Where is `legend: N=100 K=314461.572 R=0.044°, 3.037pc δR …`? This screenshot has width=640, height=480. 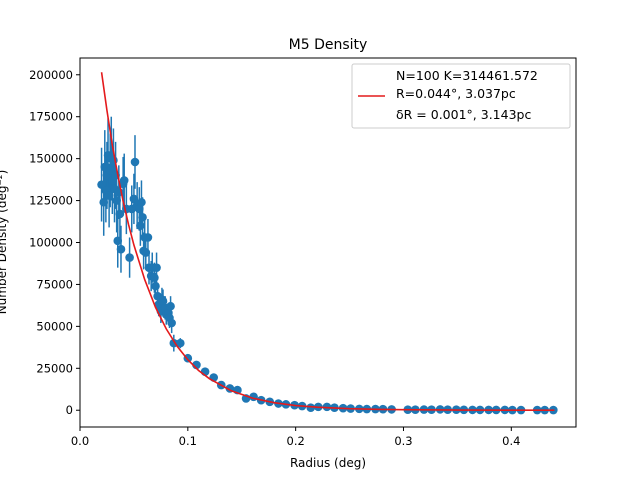
legend: N=100 K=314461.572 R=0.044°, 3.037pc δR … is located at coordinates (461, 96).